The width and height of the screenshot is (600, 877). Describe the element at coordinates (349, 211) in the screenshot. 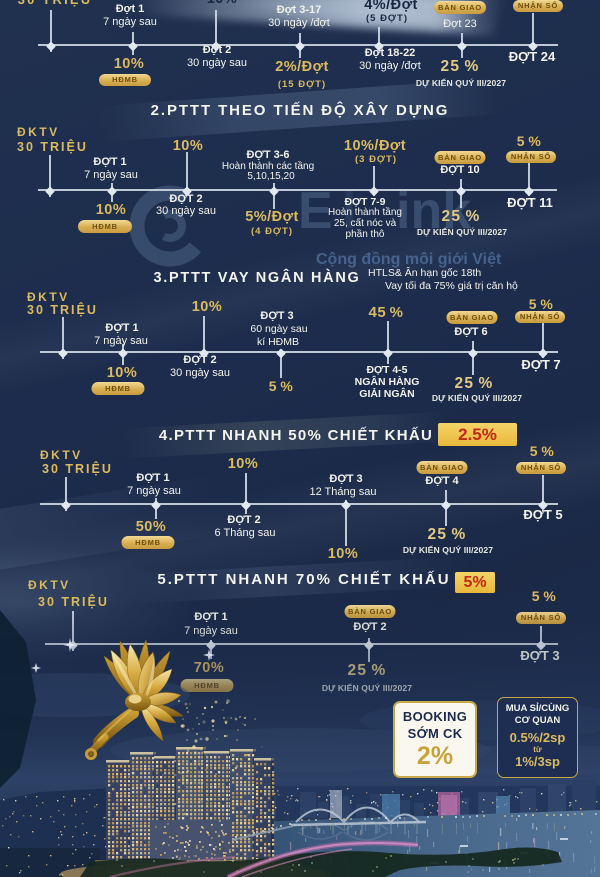

I see `svg-text: l` at that location.